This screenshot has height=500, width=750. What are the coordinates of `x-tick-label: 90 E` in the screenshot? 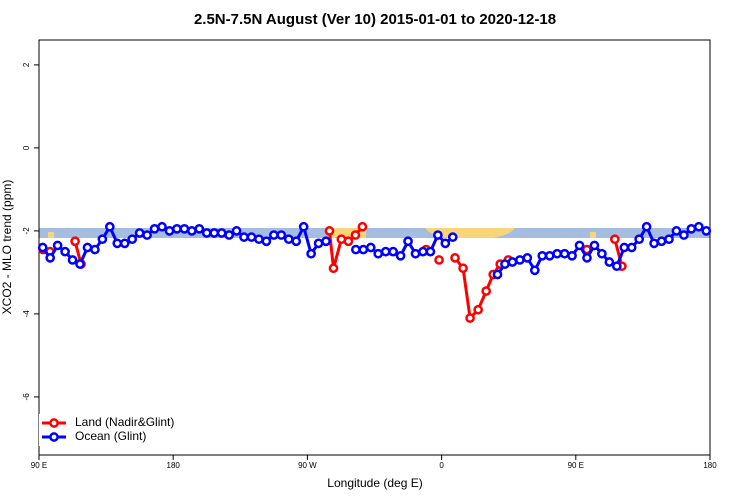 It's located at (39, 465).